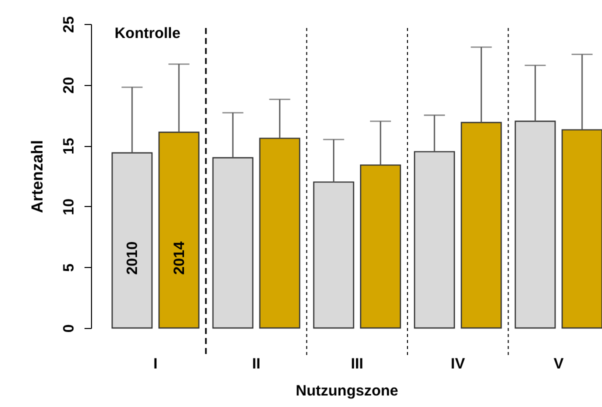 This screenshot has width=602, height=407. Describe the element at coordinates (357, 364) in the screenshot. I see `x-tick-label: III` at that location.